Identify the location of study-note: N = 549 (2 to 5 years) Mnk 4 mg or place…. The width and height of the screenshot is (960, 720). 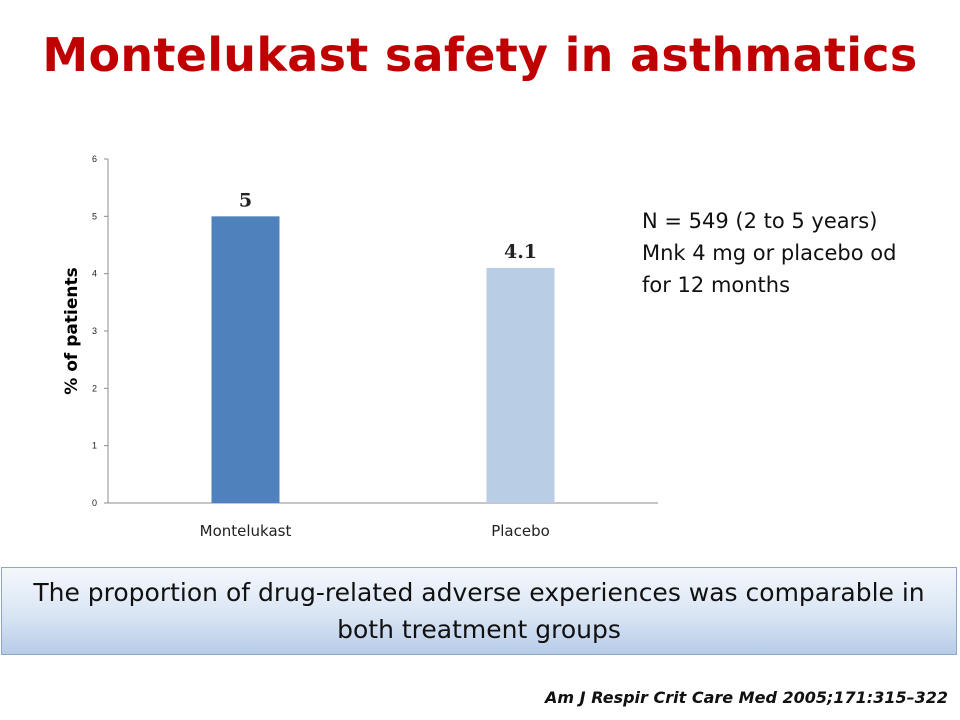
(792, 253).